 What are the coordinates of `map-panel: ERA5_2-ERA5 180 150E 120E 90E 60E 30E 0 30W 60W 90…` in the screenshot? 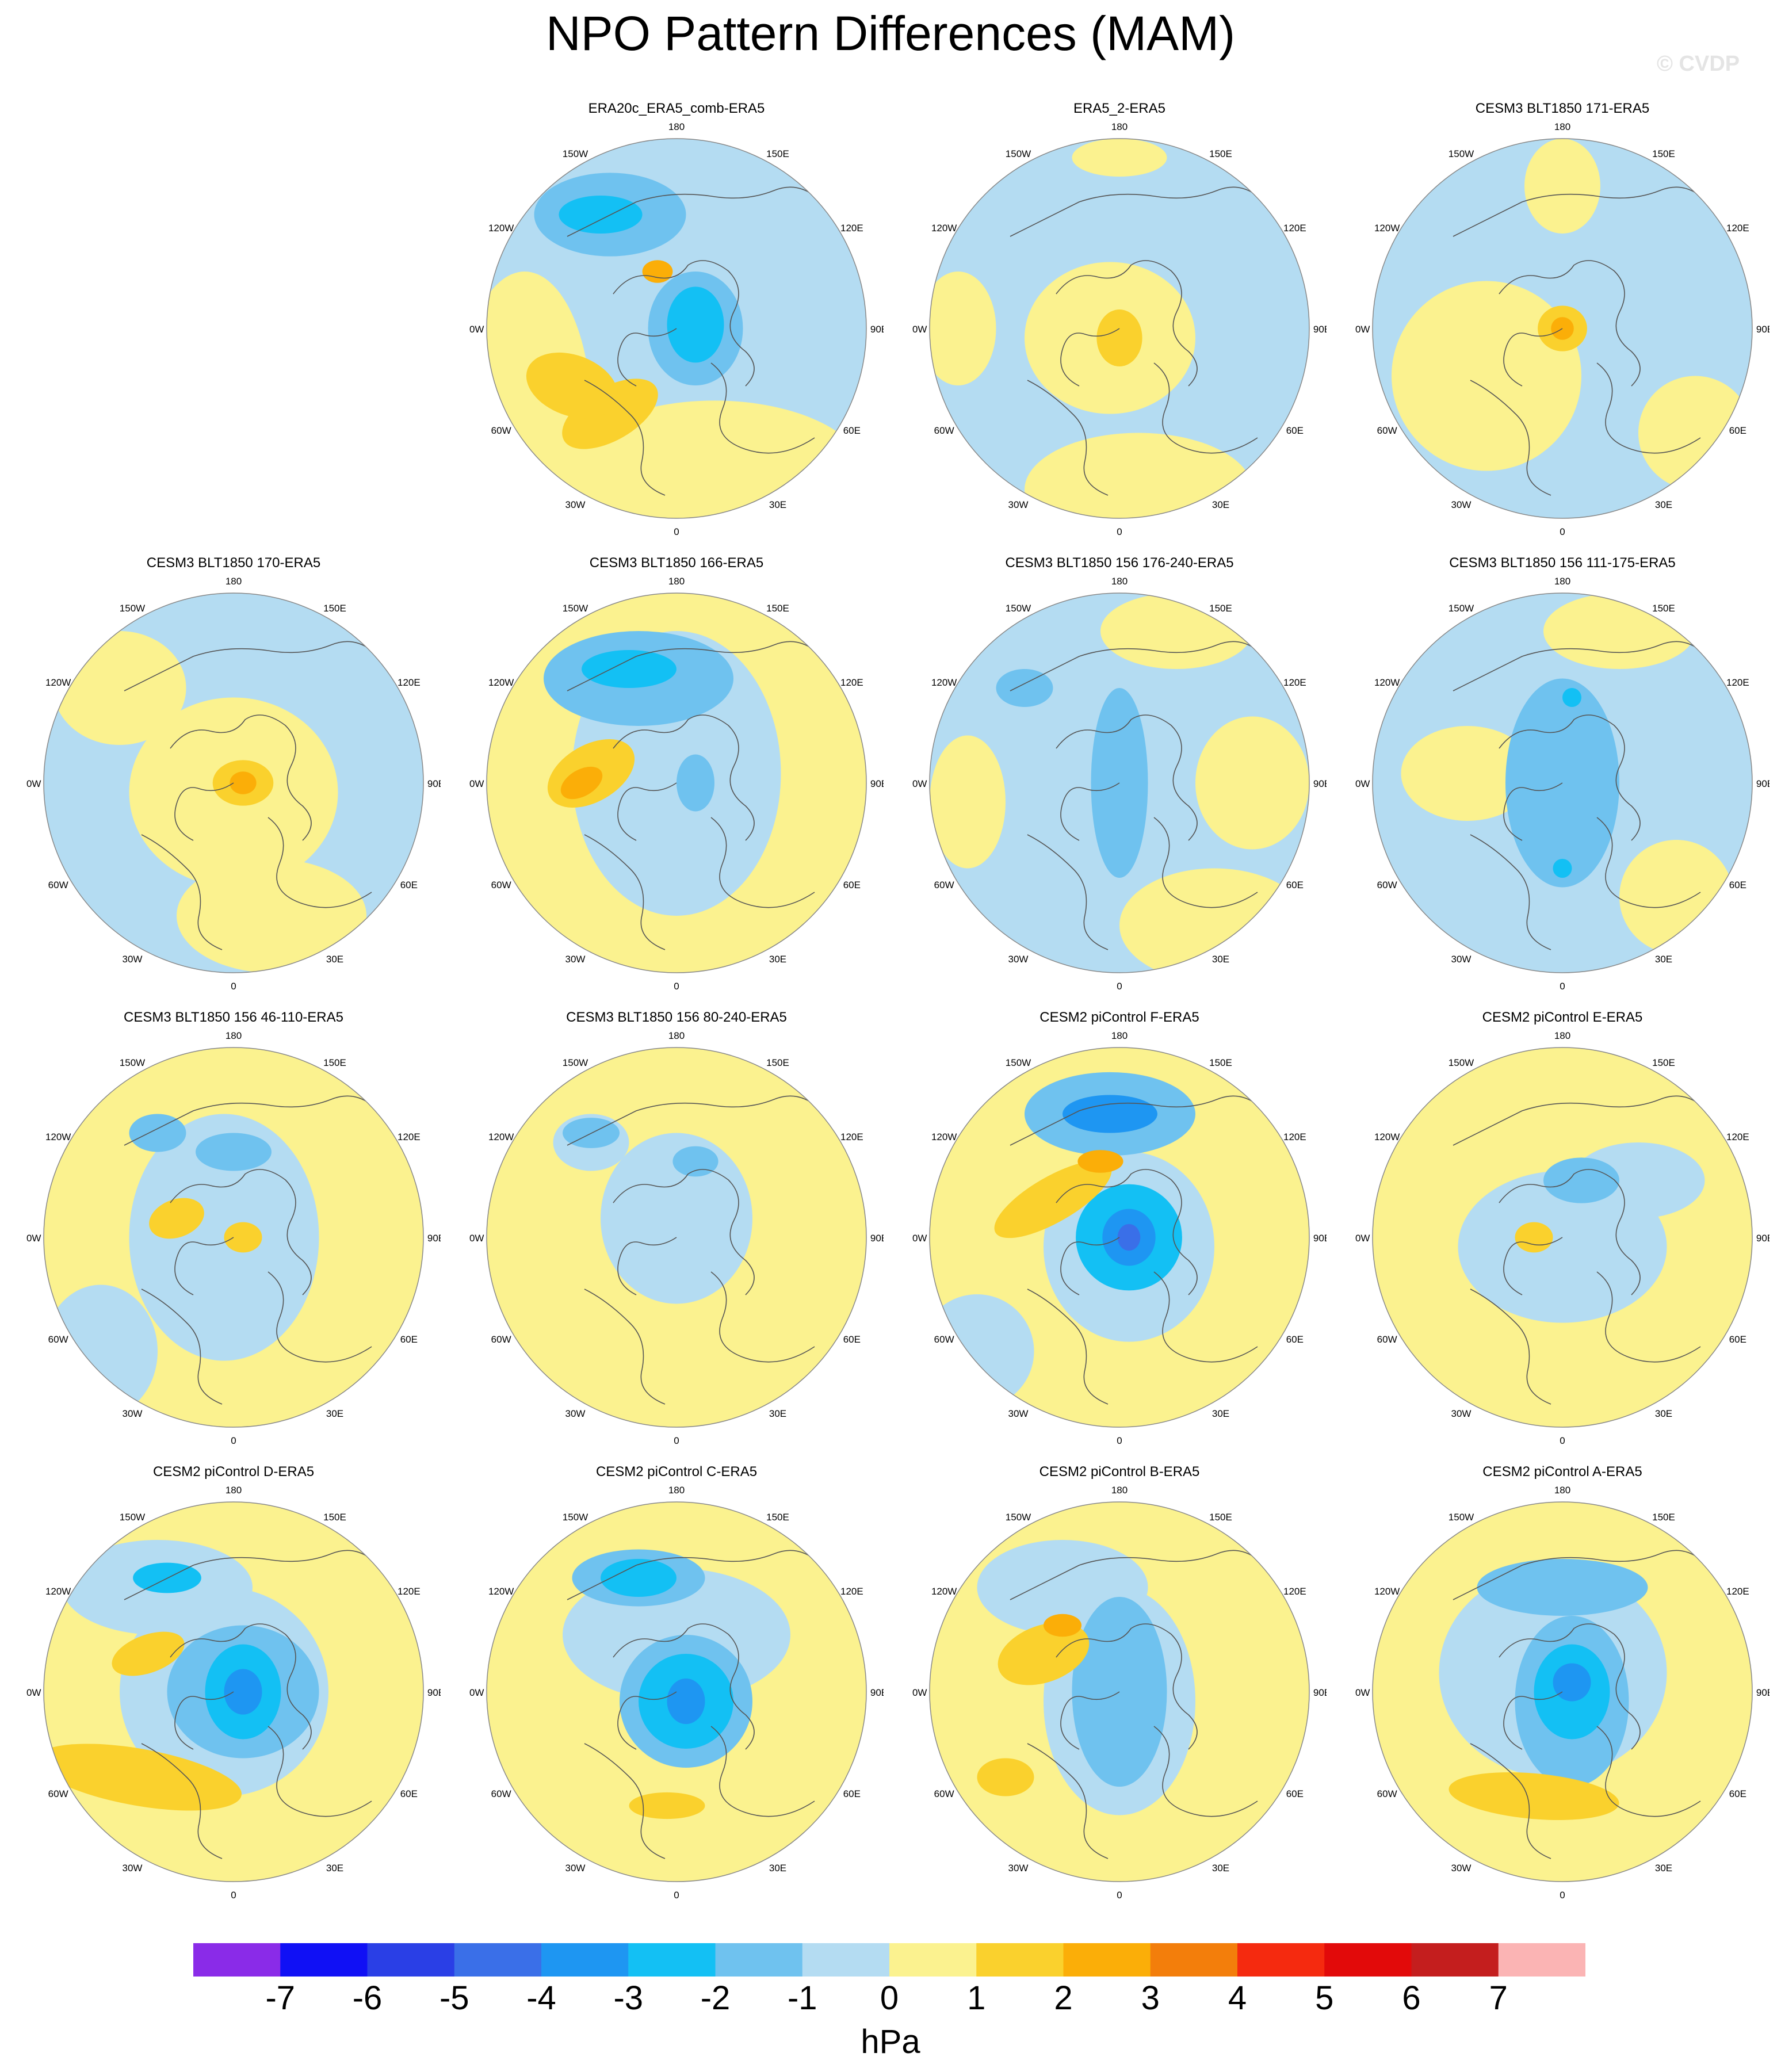 It's located at (1119, 319).